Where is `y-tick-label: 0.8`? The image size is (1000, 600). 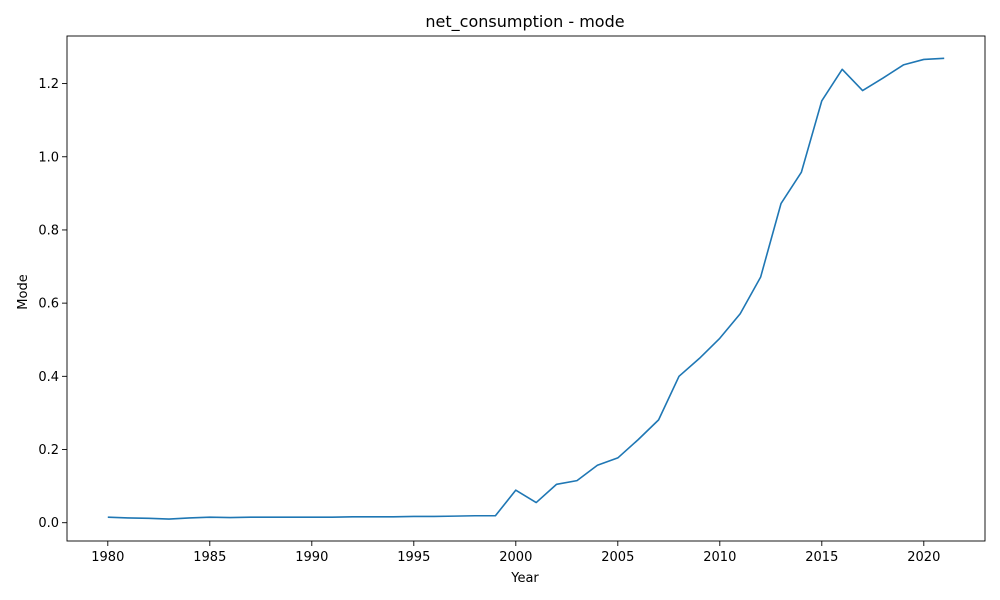
y-tick-label: 0.8 is located at coordinates (48, 230).